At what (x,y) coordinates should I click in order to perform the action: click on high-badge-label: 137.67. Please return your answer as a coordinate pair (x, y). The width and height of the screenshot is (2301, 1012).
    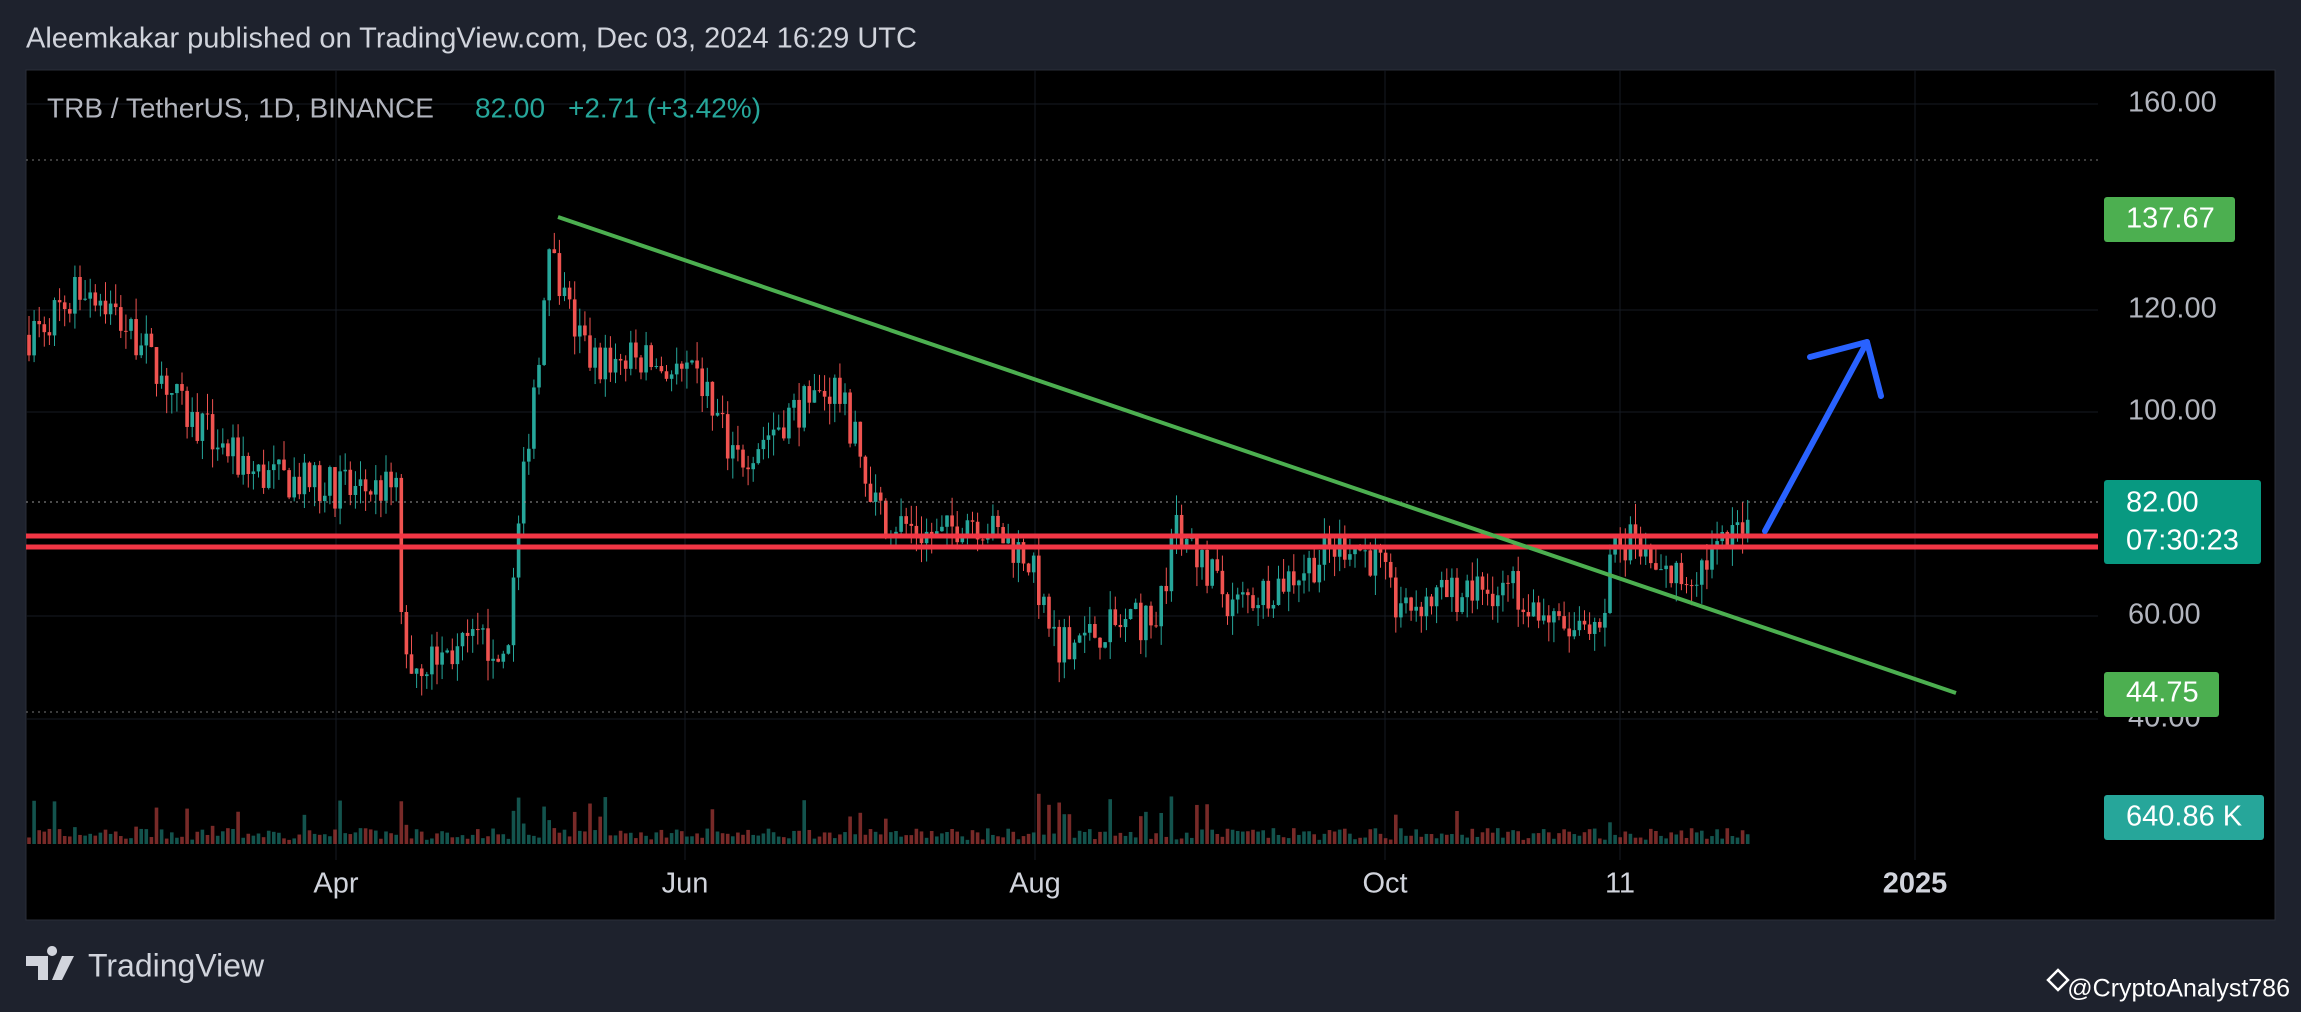
    Looking at the image, I should click on (2170, 219).